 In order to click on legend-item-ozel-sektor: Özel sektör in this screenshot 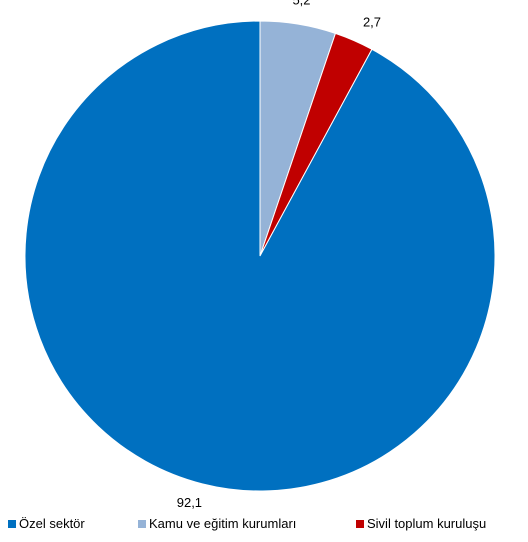, I will do `click(46, 523)`.